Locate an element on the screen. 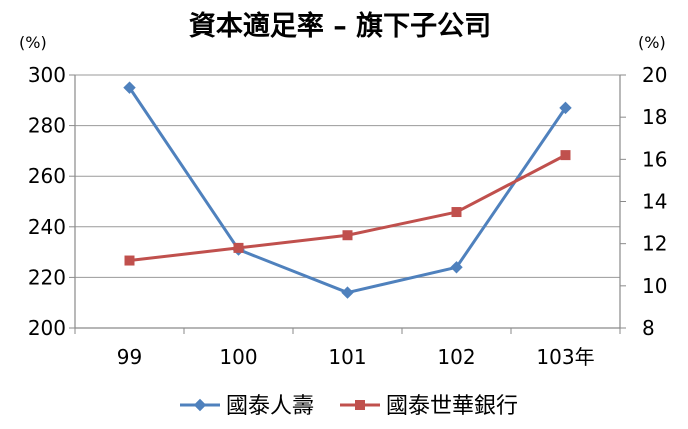 This screenshot has width=688, height=429. right-tick-label: 20 is located at coordinates (654, 75).